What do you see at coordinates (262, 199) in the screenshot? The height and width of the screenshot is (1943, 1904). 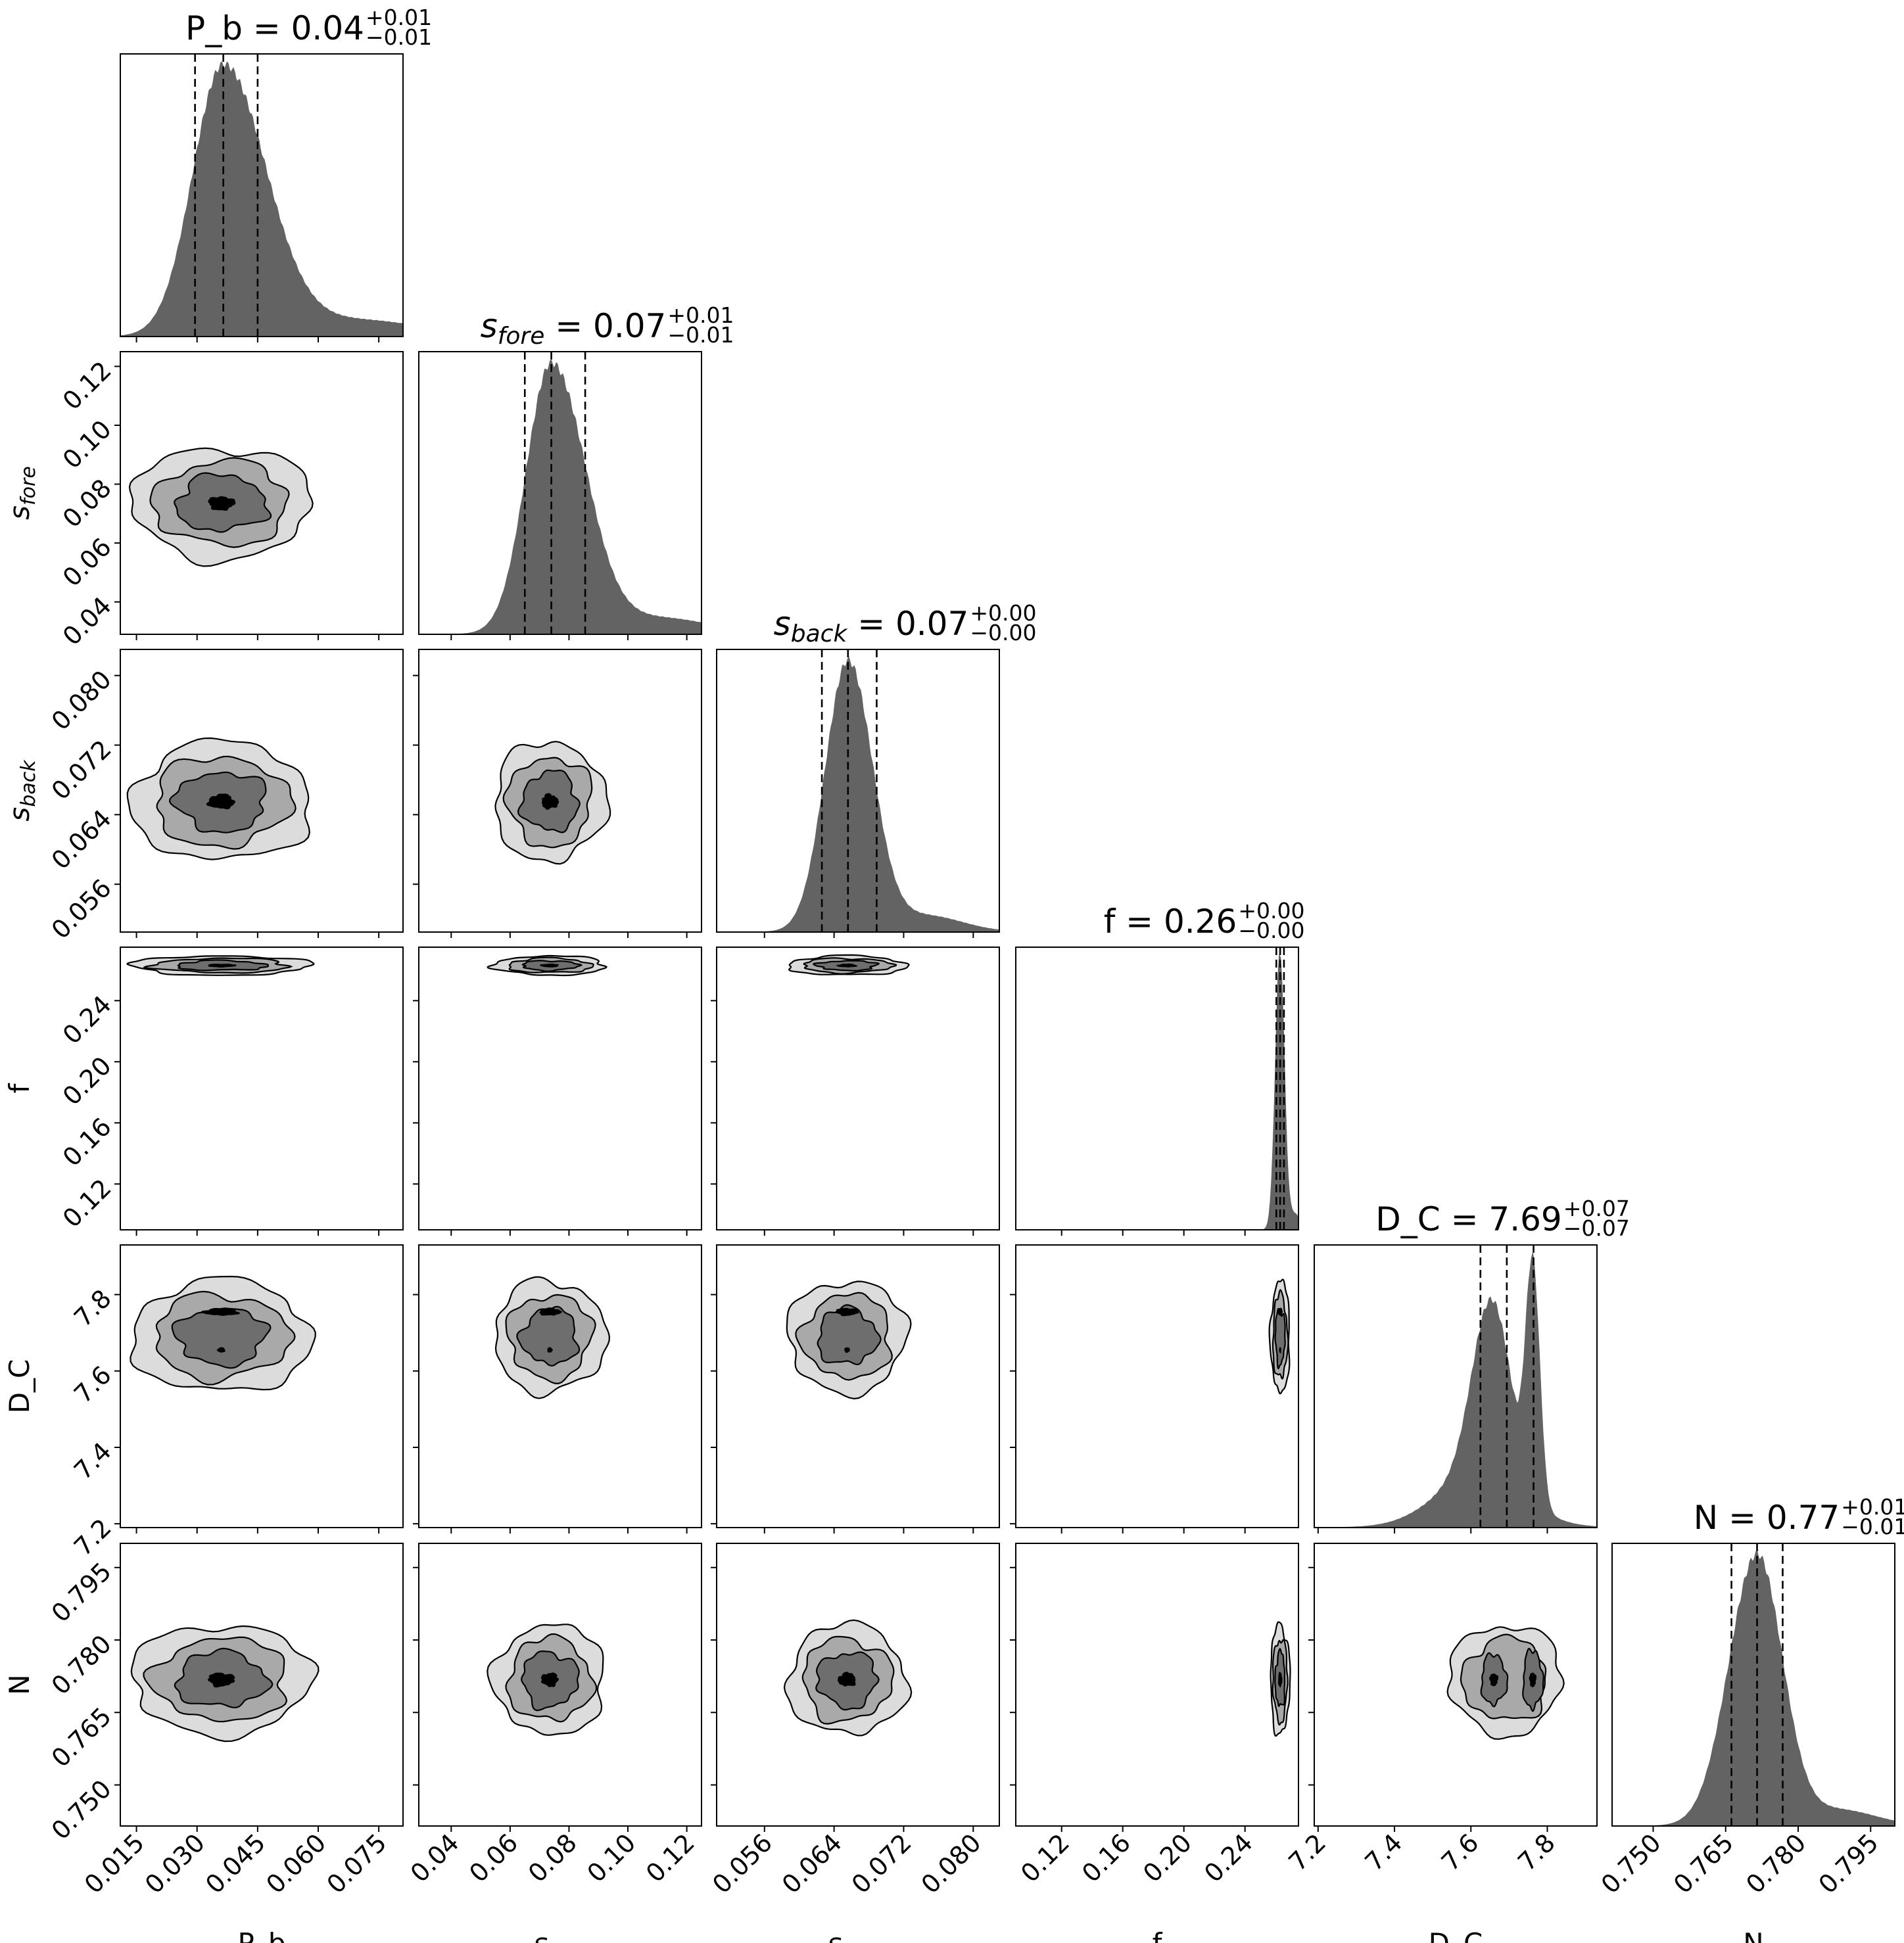 I see `hist-fill-P_b` at bounding box center [262, 199].